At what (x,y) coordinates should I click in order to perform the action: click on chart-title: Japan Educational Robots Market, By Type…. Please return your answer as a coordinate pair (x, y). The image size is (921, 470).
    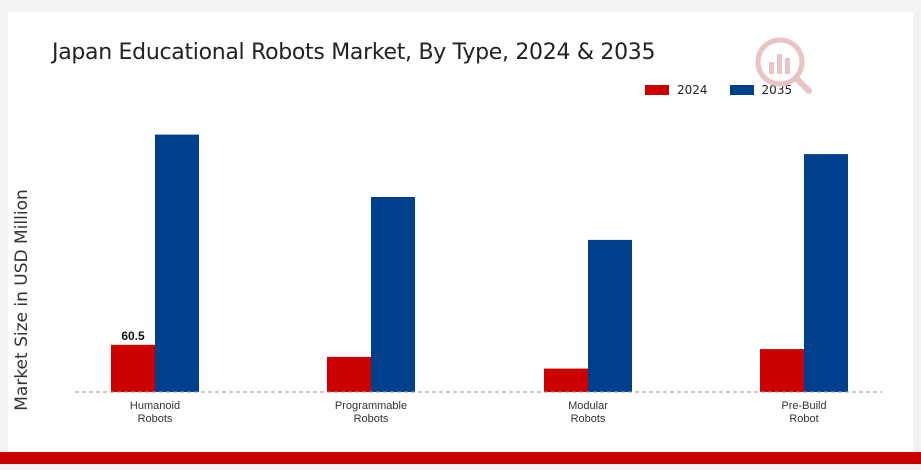
    Looking at the image, I should click on (354, 52).